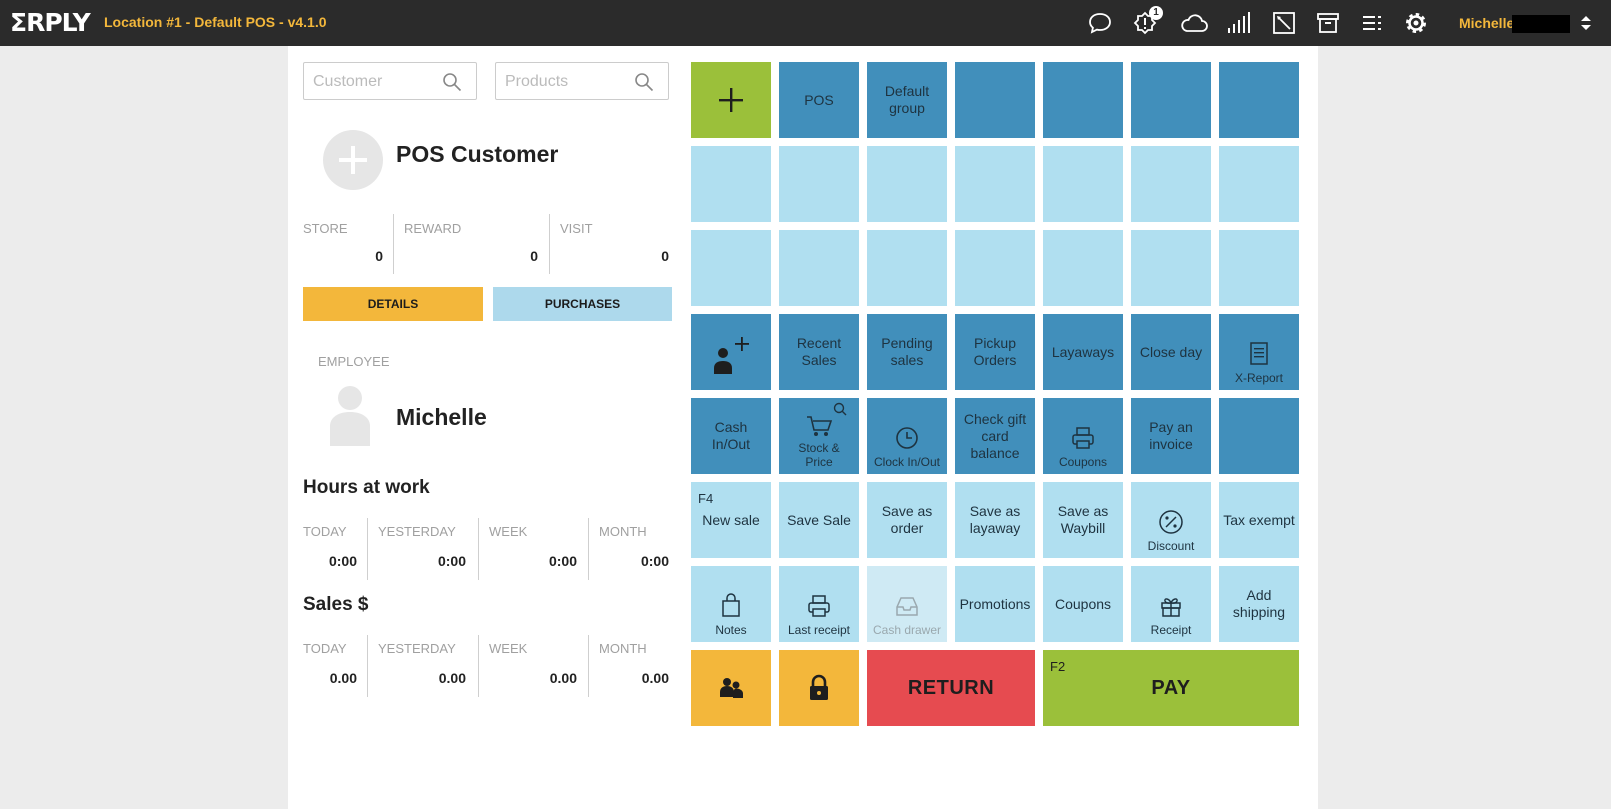  Describe the element at coordinates (1259, 604) in the screenshot. I see `add-shipping-button: Add shipping` at that location.